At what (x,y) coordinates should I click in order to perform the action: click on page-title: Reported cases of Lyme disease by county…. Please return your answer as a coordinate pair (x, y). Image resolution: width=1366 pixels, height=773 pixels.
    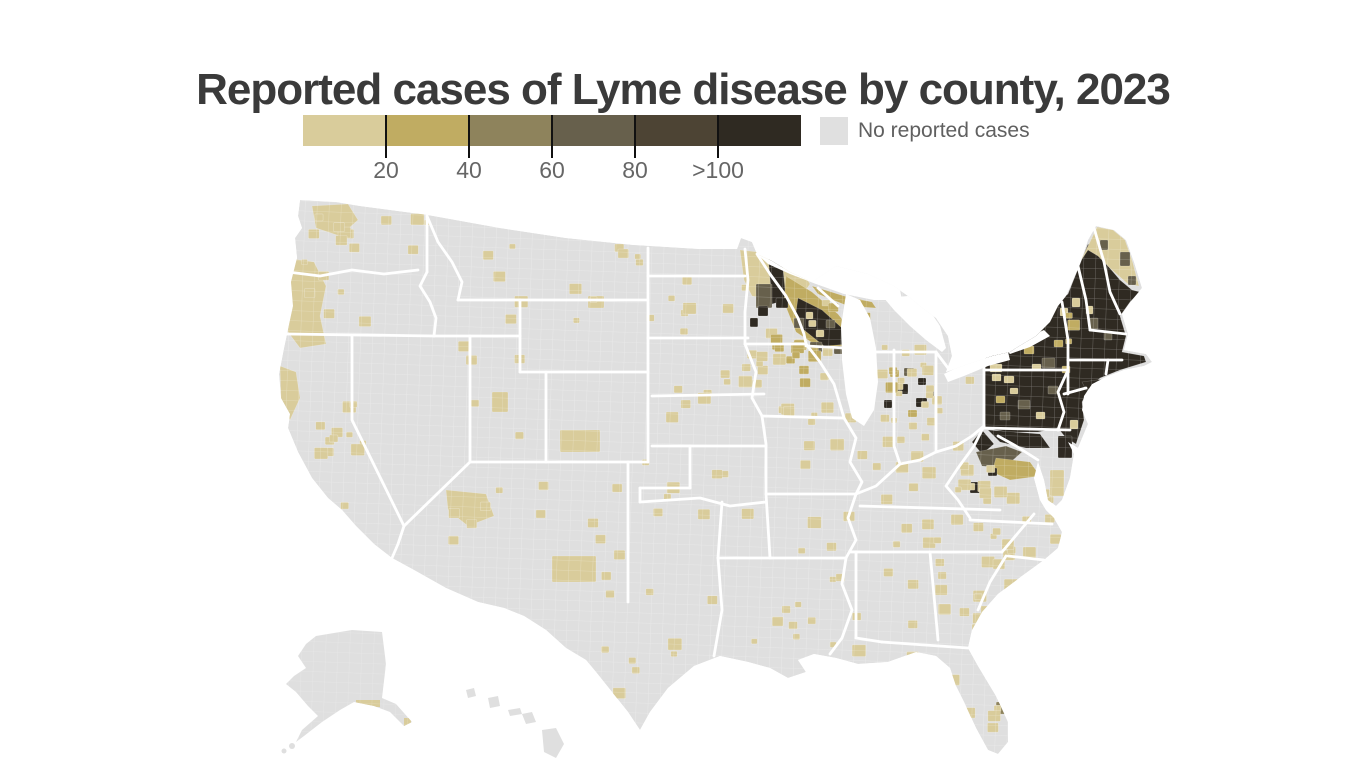
    Looking at the image, I should click on (683, 90).